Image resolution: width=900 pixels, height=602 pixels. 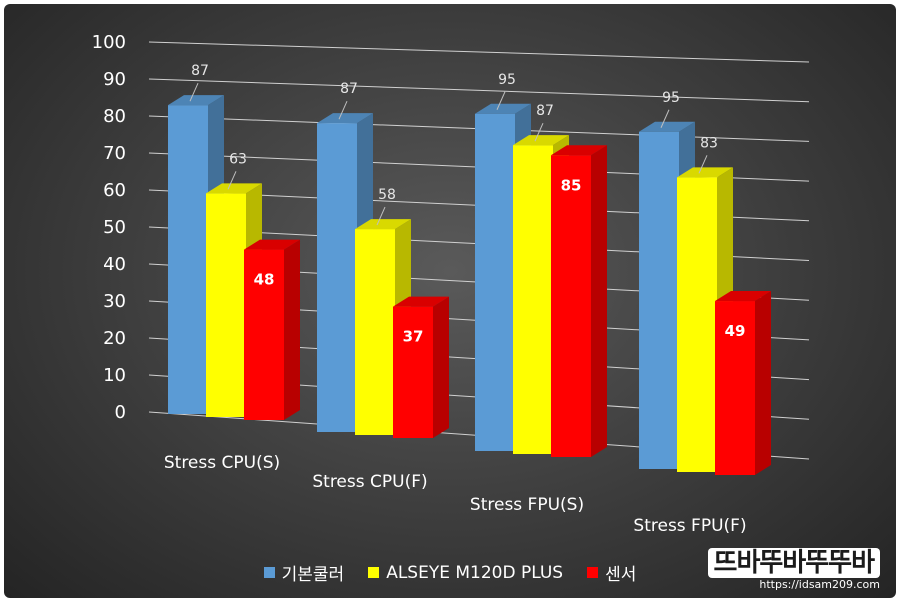 I want to click on legend-label: 센서, so click(x=621, y=575).